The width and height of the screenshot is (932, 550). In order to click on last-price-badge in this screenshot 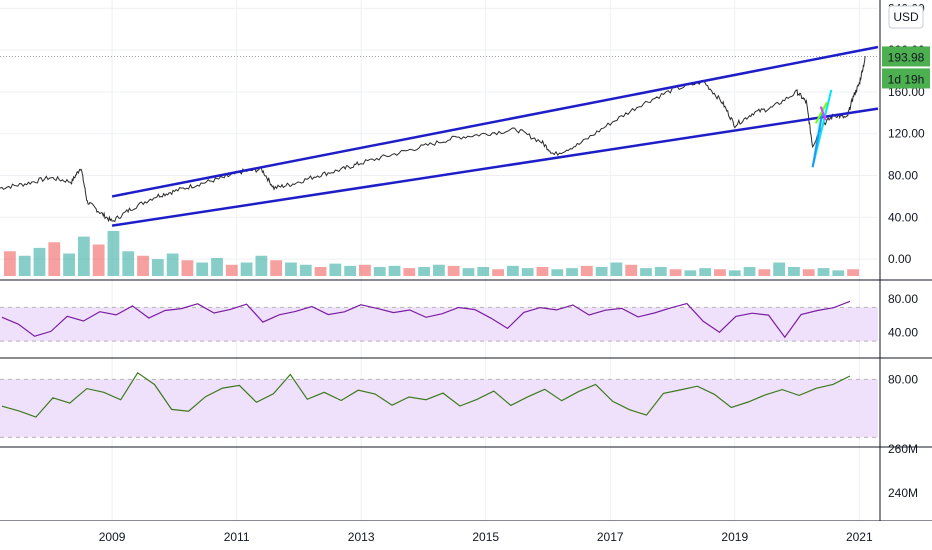, I will do `click(906, 56)`.